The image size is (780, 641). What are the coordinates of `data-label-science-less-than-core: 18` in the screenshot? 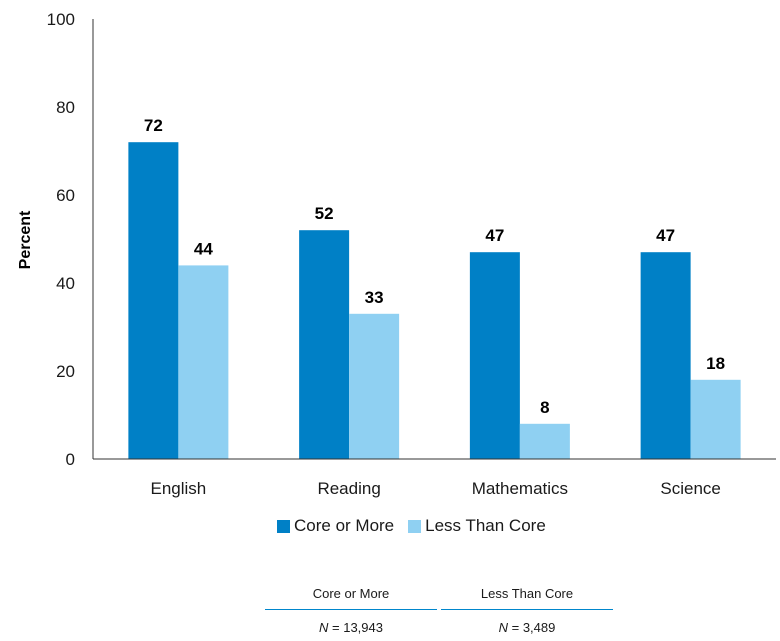 It's located at (715, 363).